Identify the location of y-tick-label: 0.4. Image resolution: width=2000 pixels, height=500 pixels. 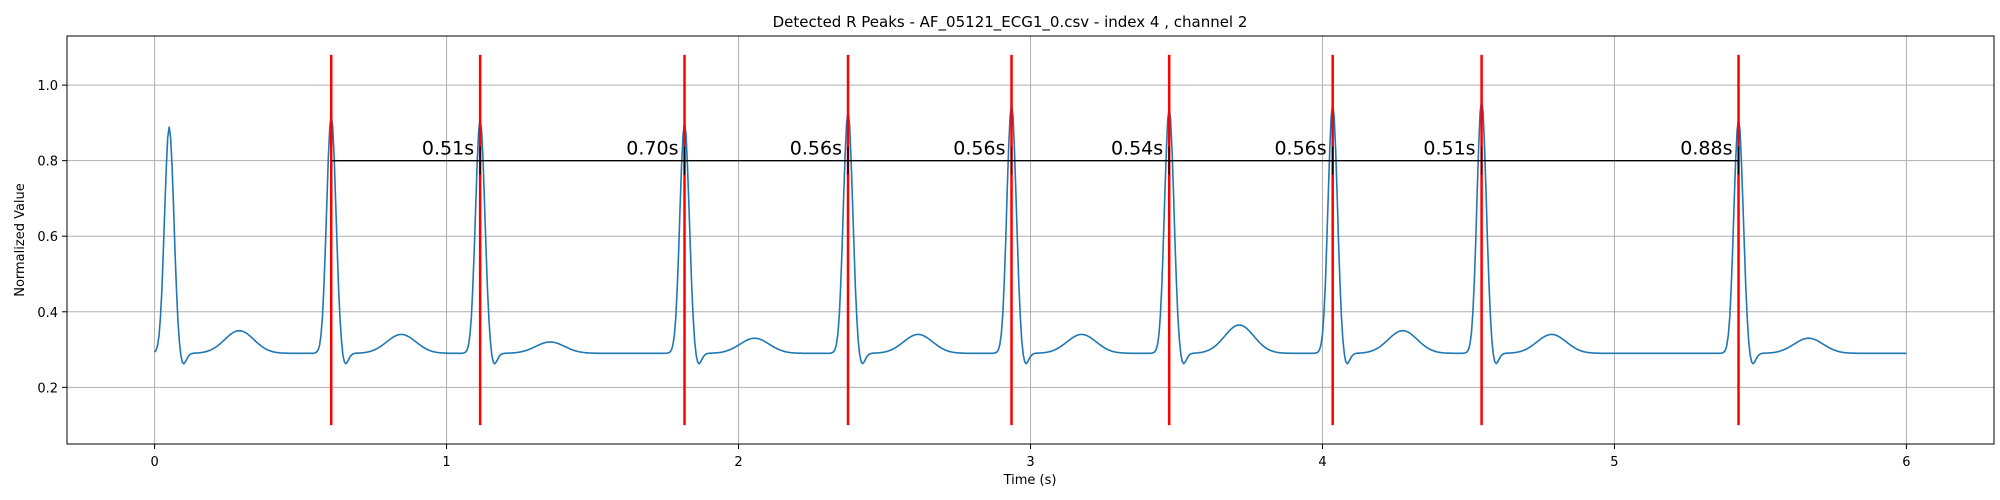
(47, 313).